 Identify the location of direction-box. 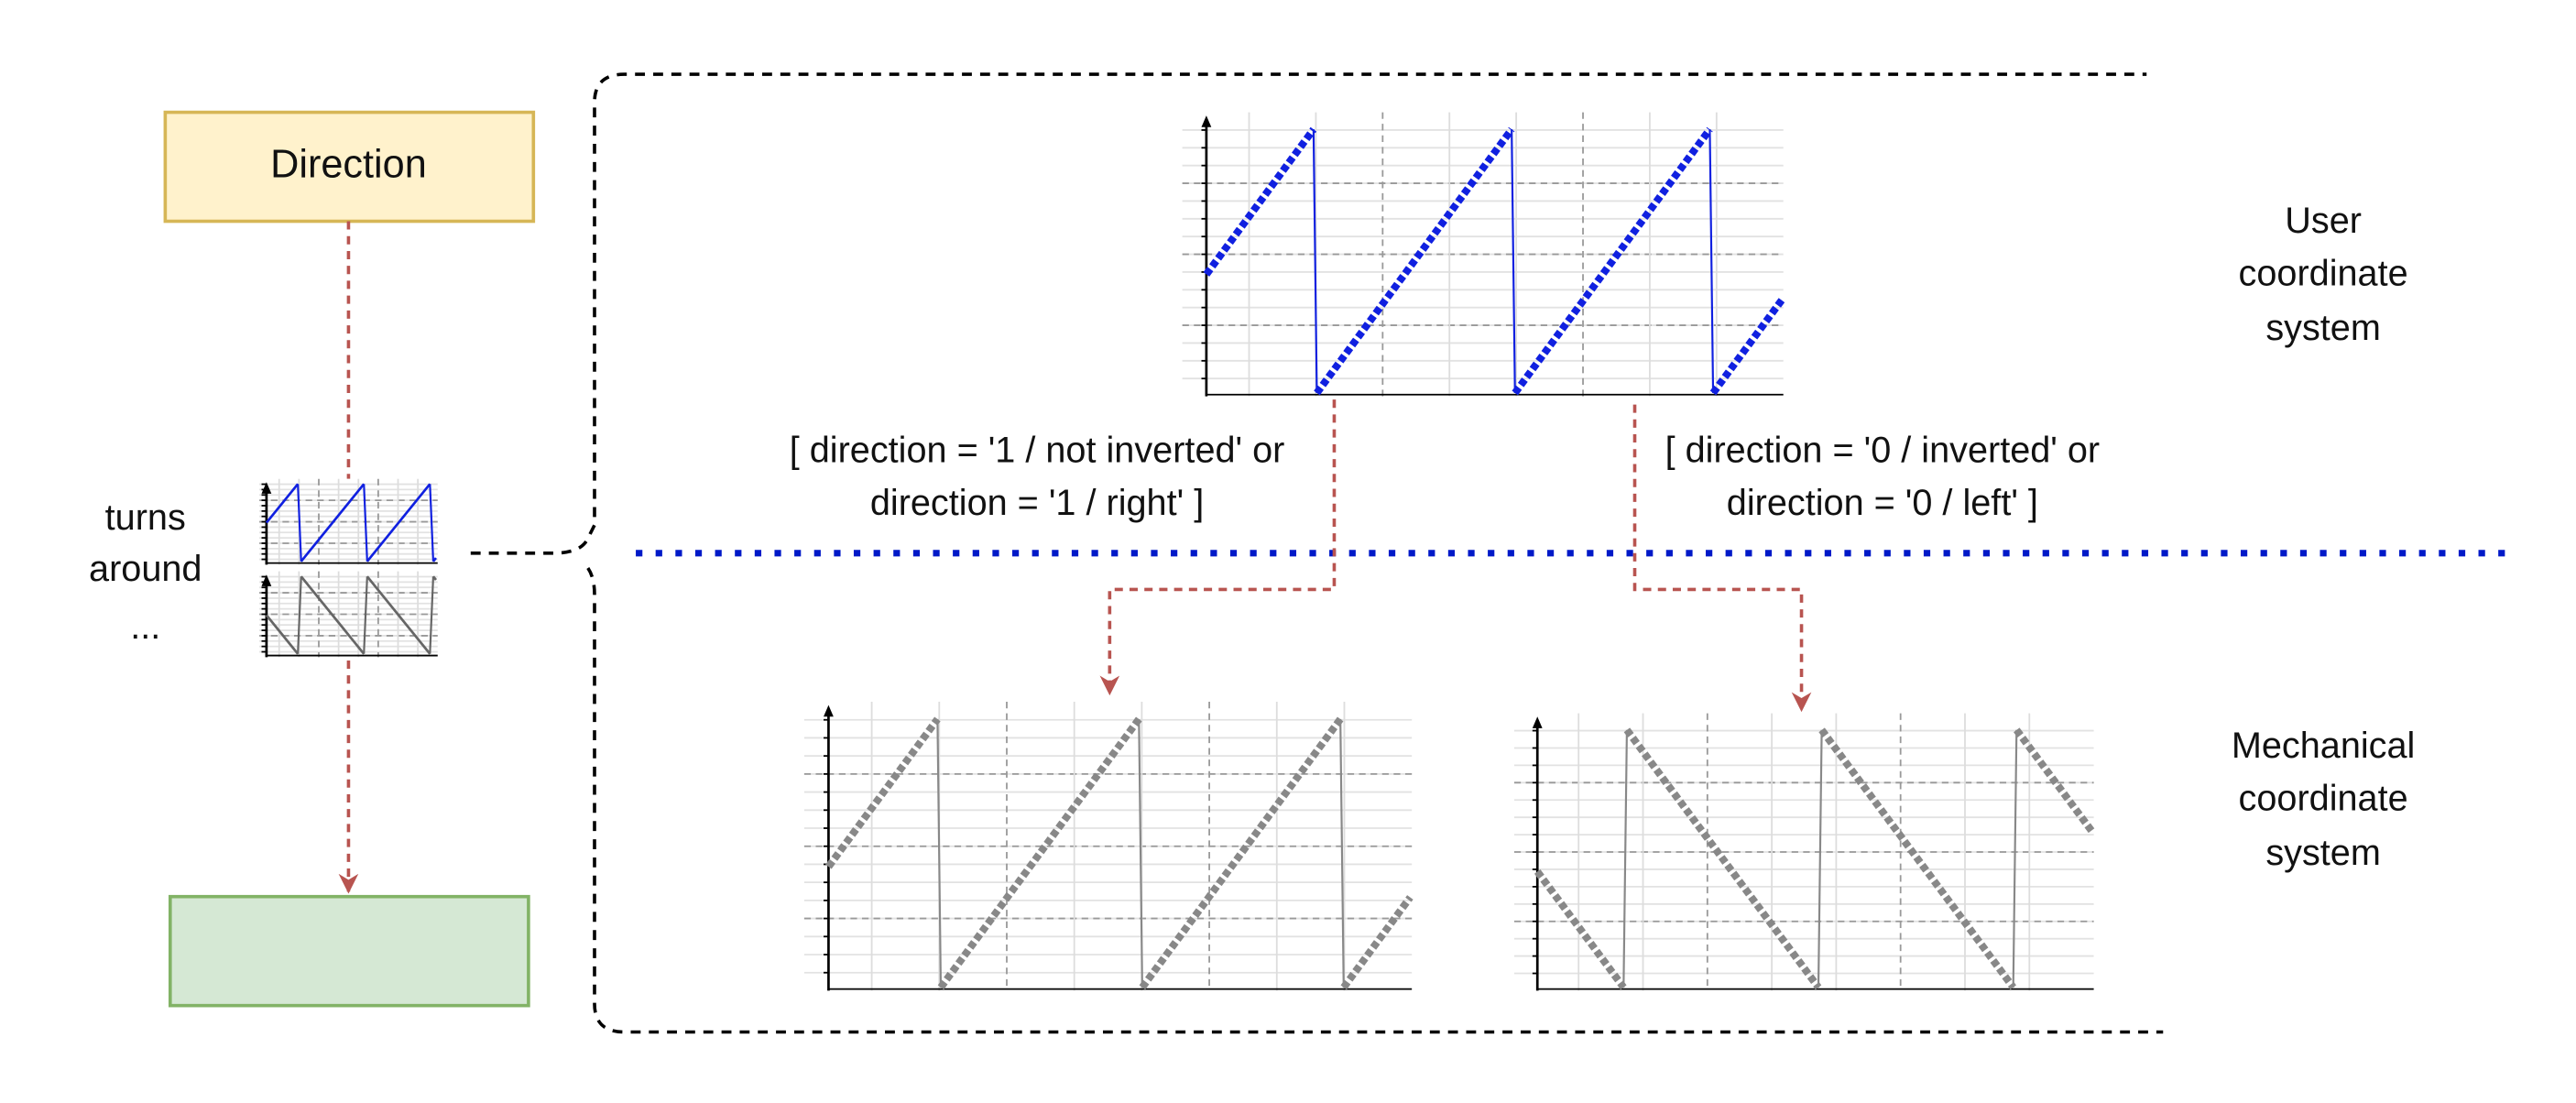
(349, 167).